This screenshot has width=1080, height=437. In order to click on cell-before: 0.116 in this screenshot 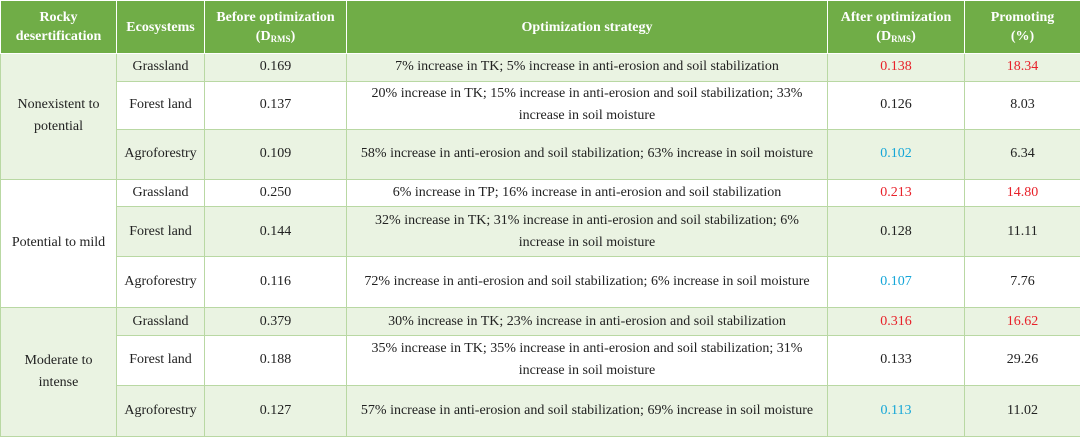, I will do `click(275, 282)`.